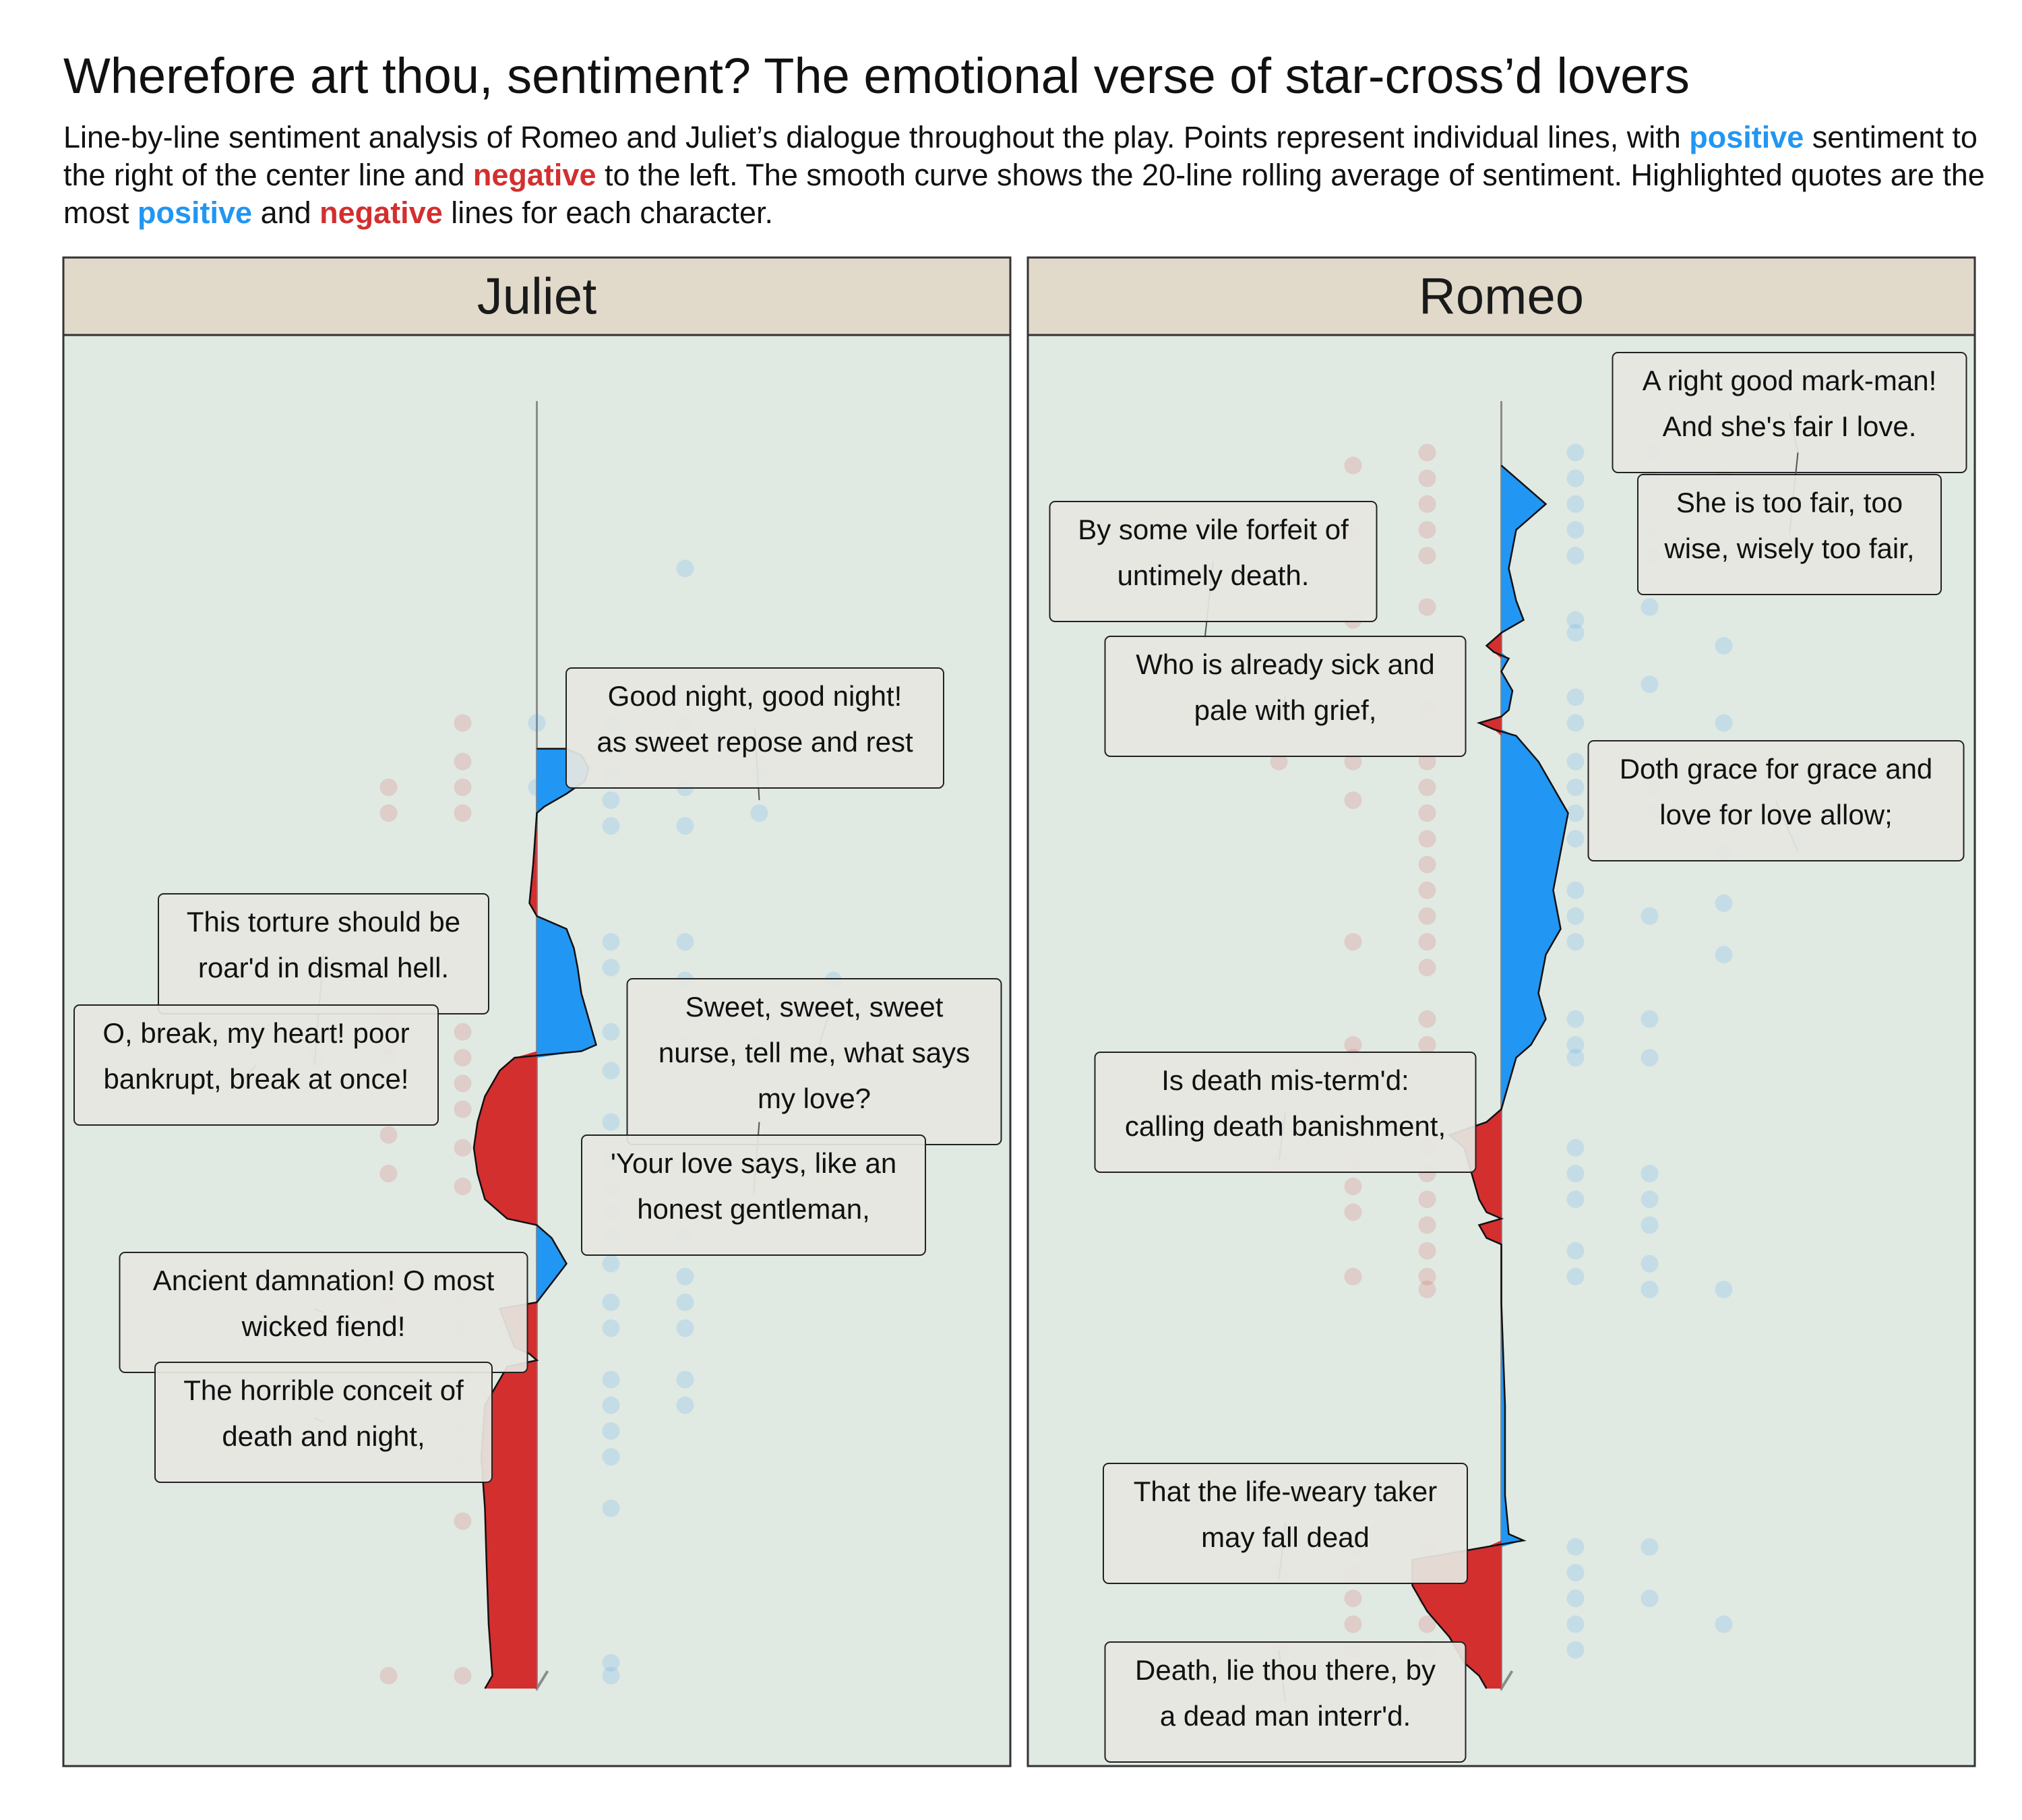 Image resolution: width=2022 pixels, height=1820 pixels. What do you see at coordinates (1789, 548) in the screenshot?
I see `romeo-quote-text: wise, wisely too fair,` at bounding box center [1789, 548].